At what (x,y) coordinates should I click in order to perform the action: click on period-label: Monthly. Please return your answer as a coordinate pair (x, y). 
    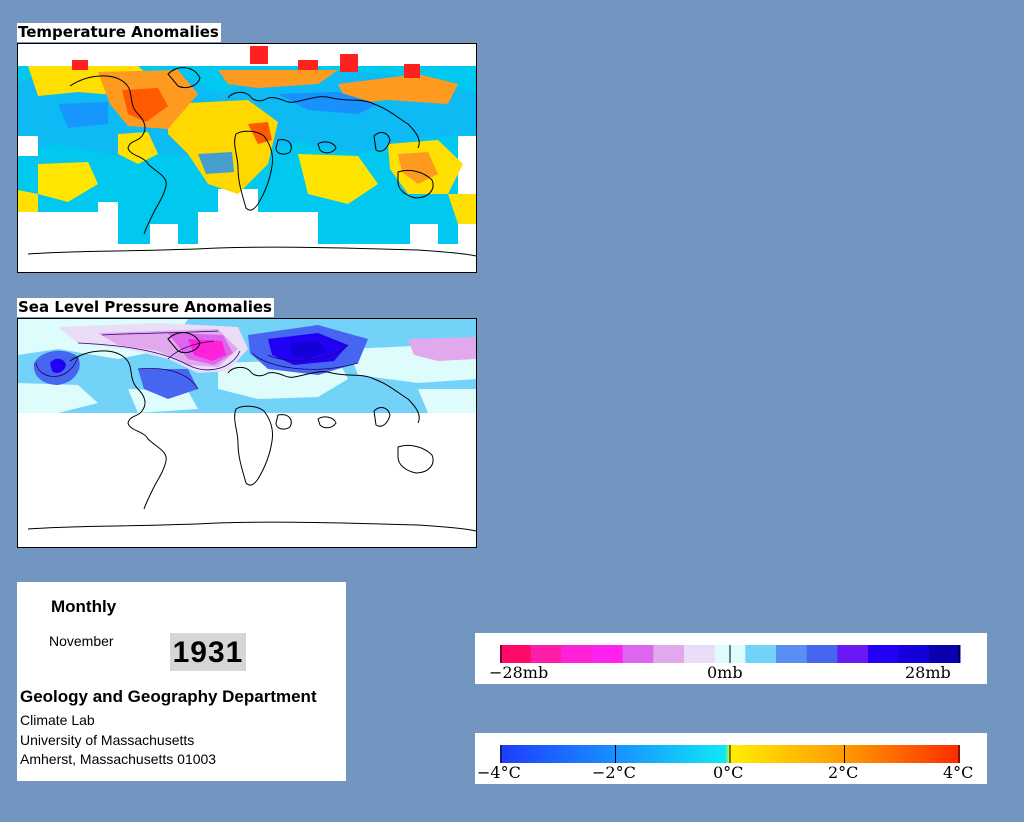
    Looking at the image, I should click on (84, 606).